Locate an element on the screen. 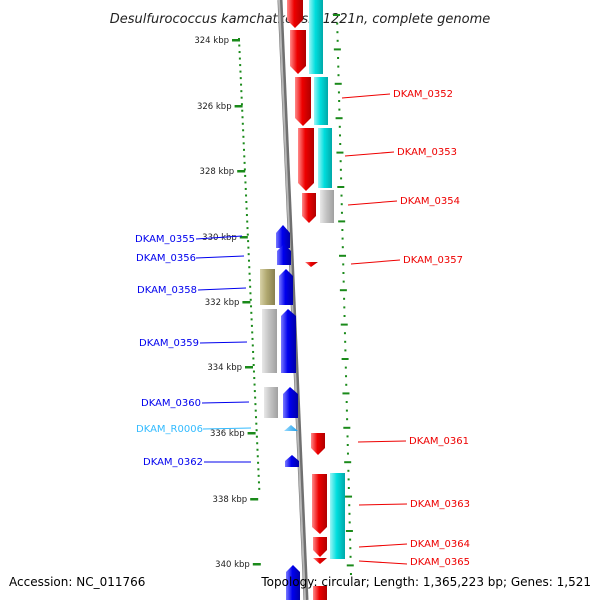 The height and width of the screenshot is (600, 600). tick-label: 328 kbp is located at coordinates (217, 172).